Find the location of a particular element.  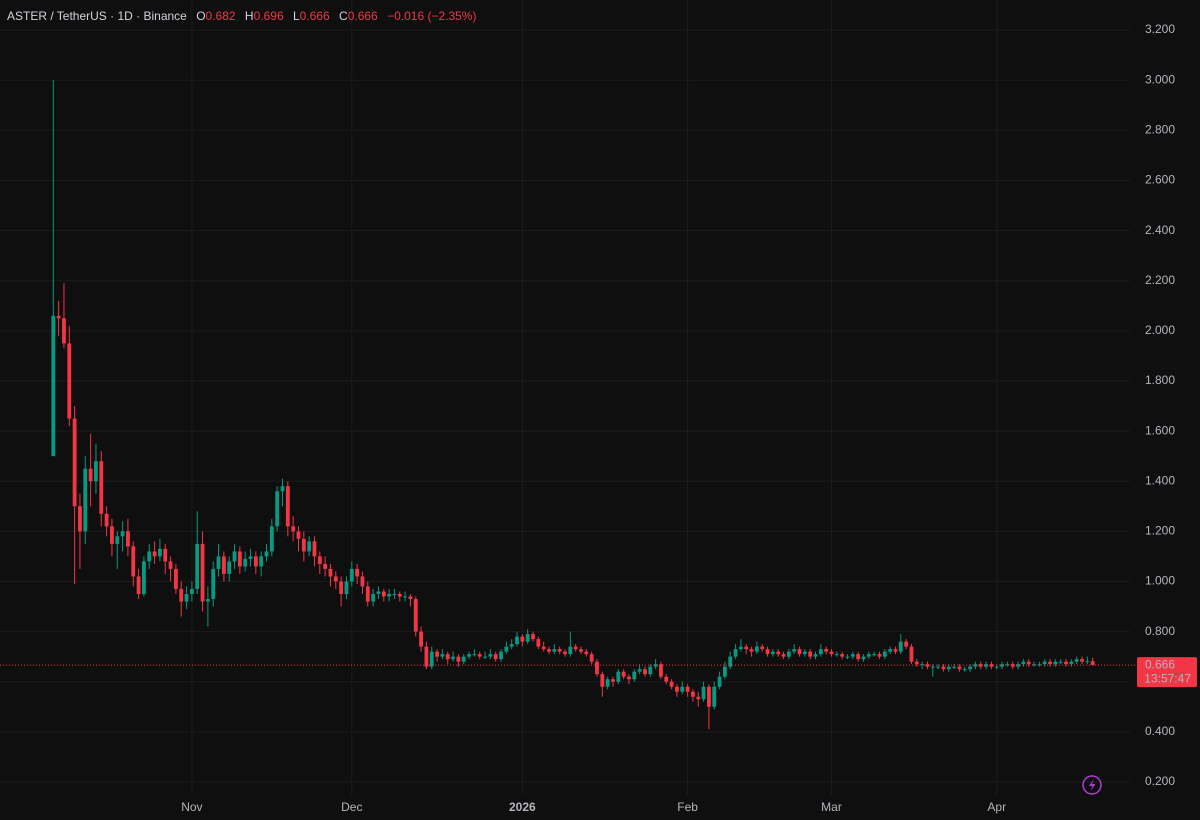

x-tick-label: Feb is located at coordinates (687, 807).